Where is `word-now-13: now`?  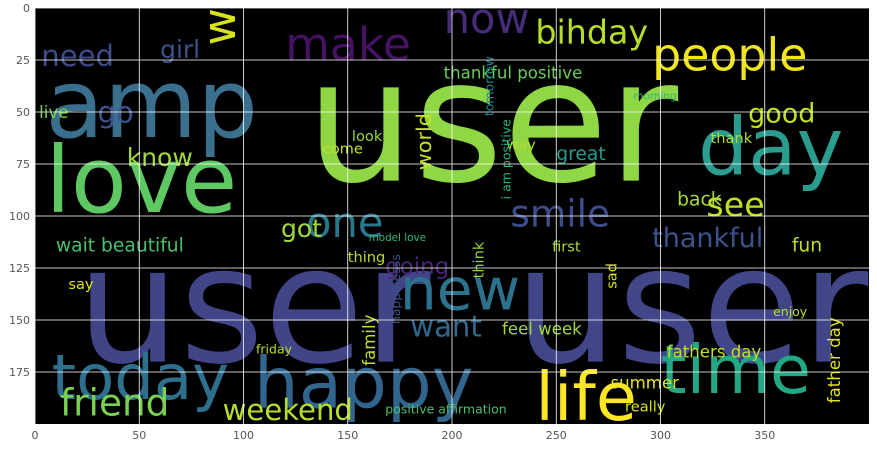 word-now-13: now is located at coordinates (487, 21).